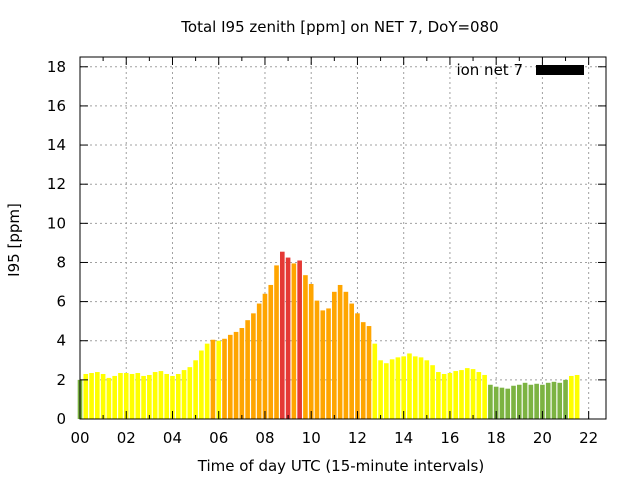  Describe the element at coordinates (489, 70) in the screenshot. I see `legend-label: ion net 7` at that location.